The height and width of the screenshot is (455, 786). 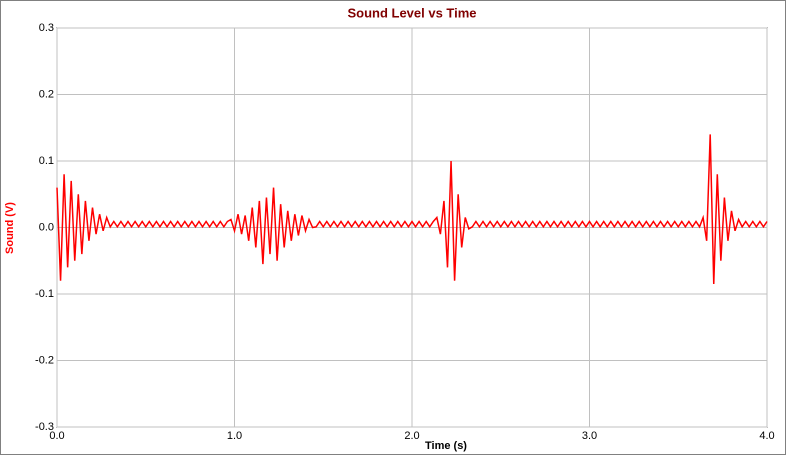 I want to click on y-tick-label: 0.1, so click(x=46, y=161).